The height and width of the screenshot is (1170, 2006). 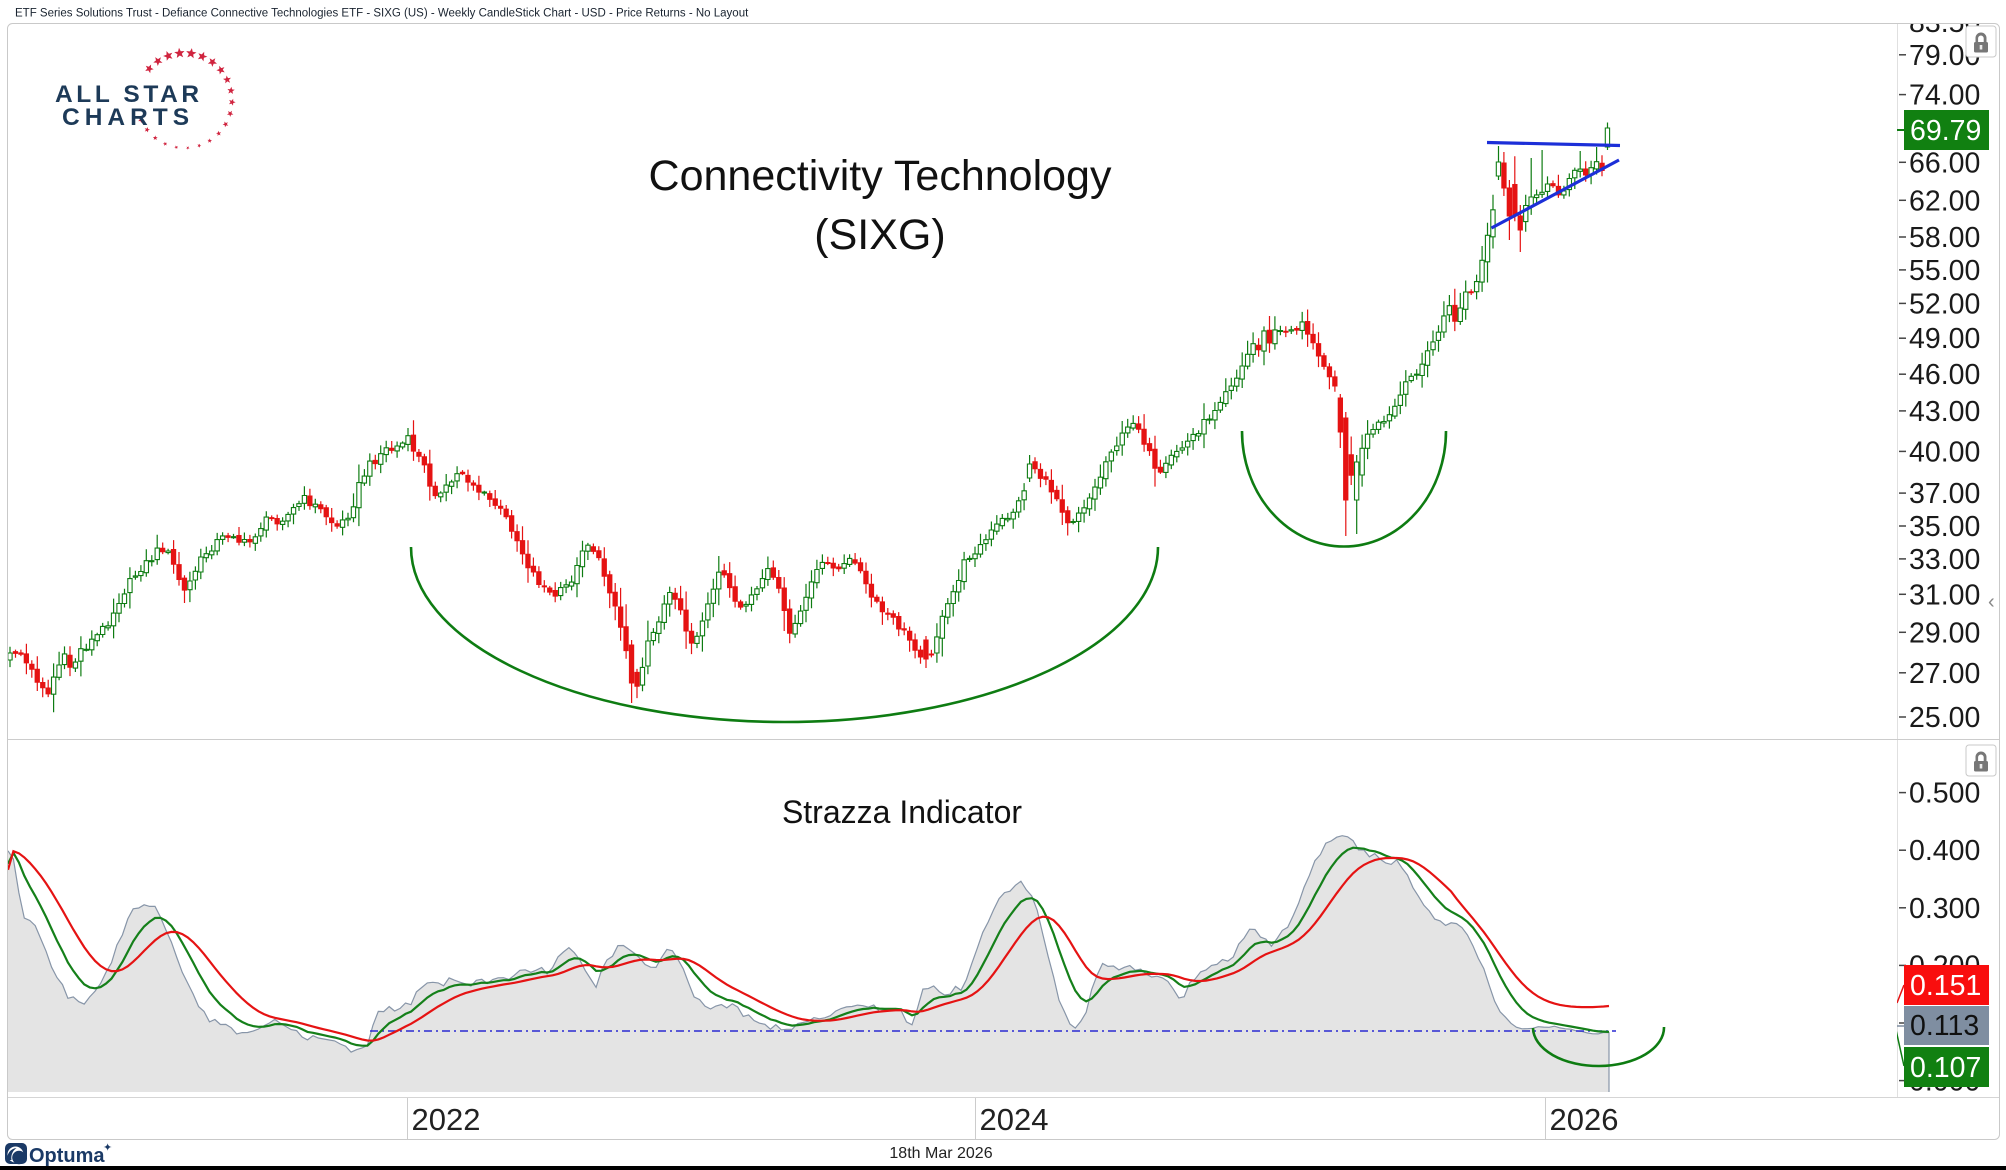 What do you see at coordinates (1944, 375) in the screenshot?
I see `svg-text: 46.00` at bounding box center [1944, 375].